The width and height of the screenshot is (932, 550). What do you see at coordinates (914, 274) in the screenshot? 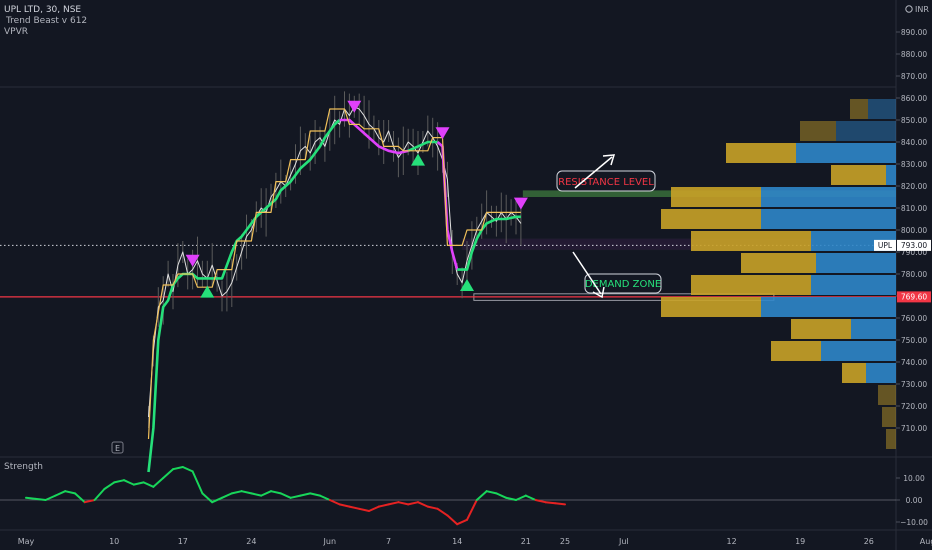
I see `price-tick-label: 780.00` at bounding box center [914, 274].